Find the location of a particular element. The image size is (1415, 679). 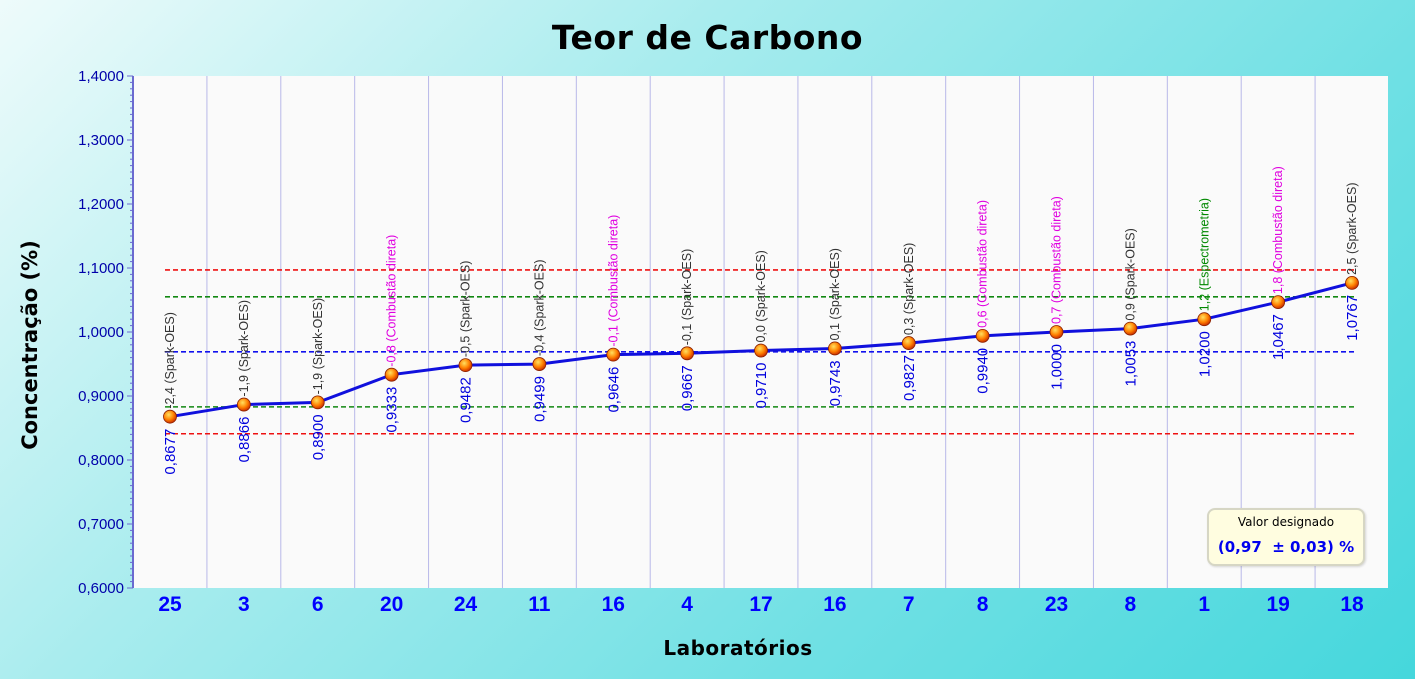

score-method-label: 2,5 (Spark-OES) is located at coordinates (1352, 229).